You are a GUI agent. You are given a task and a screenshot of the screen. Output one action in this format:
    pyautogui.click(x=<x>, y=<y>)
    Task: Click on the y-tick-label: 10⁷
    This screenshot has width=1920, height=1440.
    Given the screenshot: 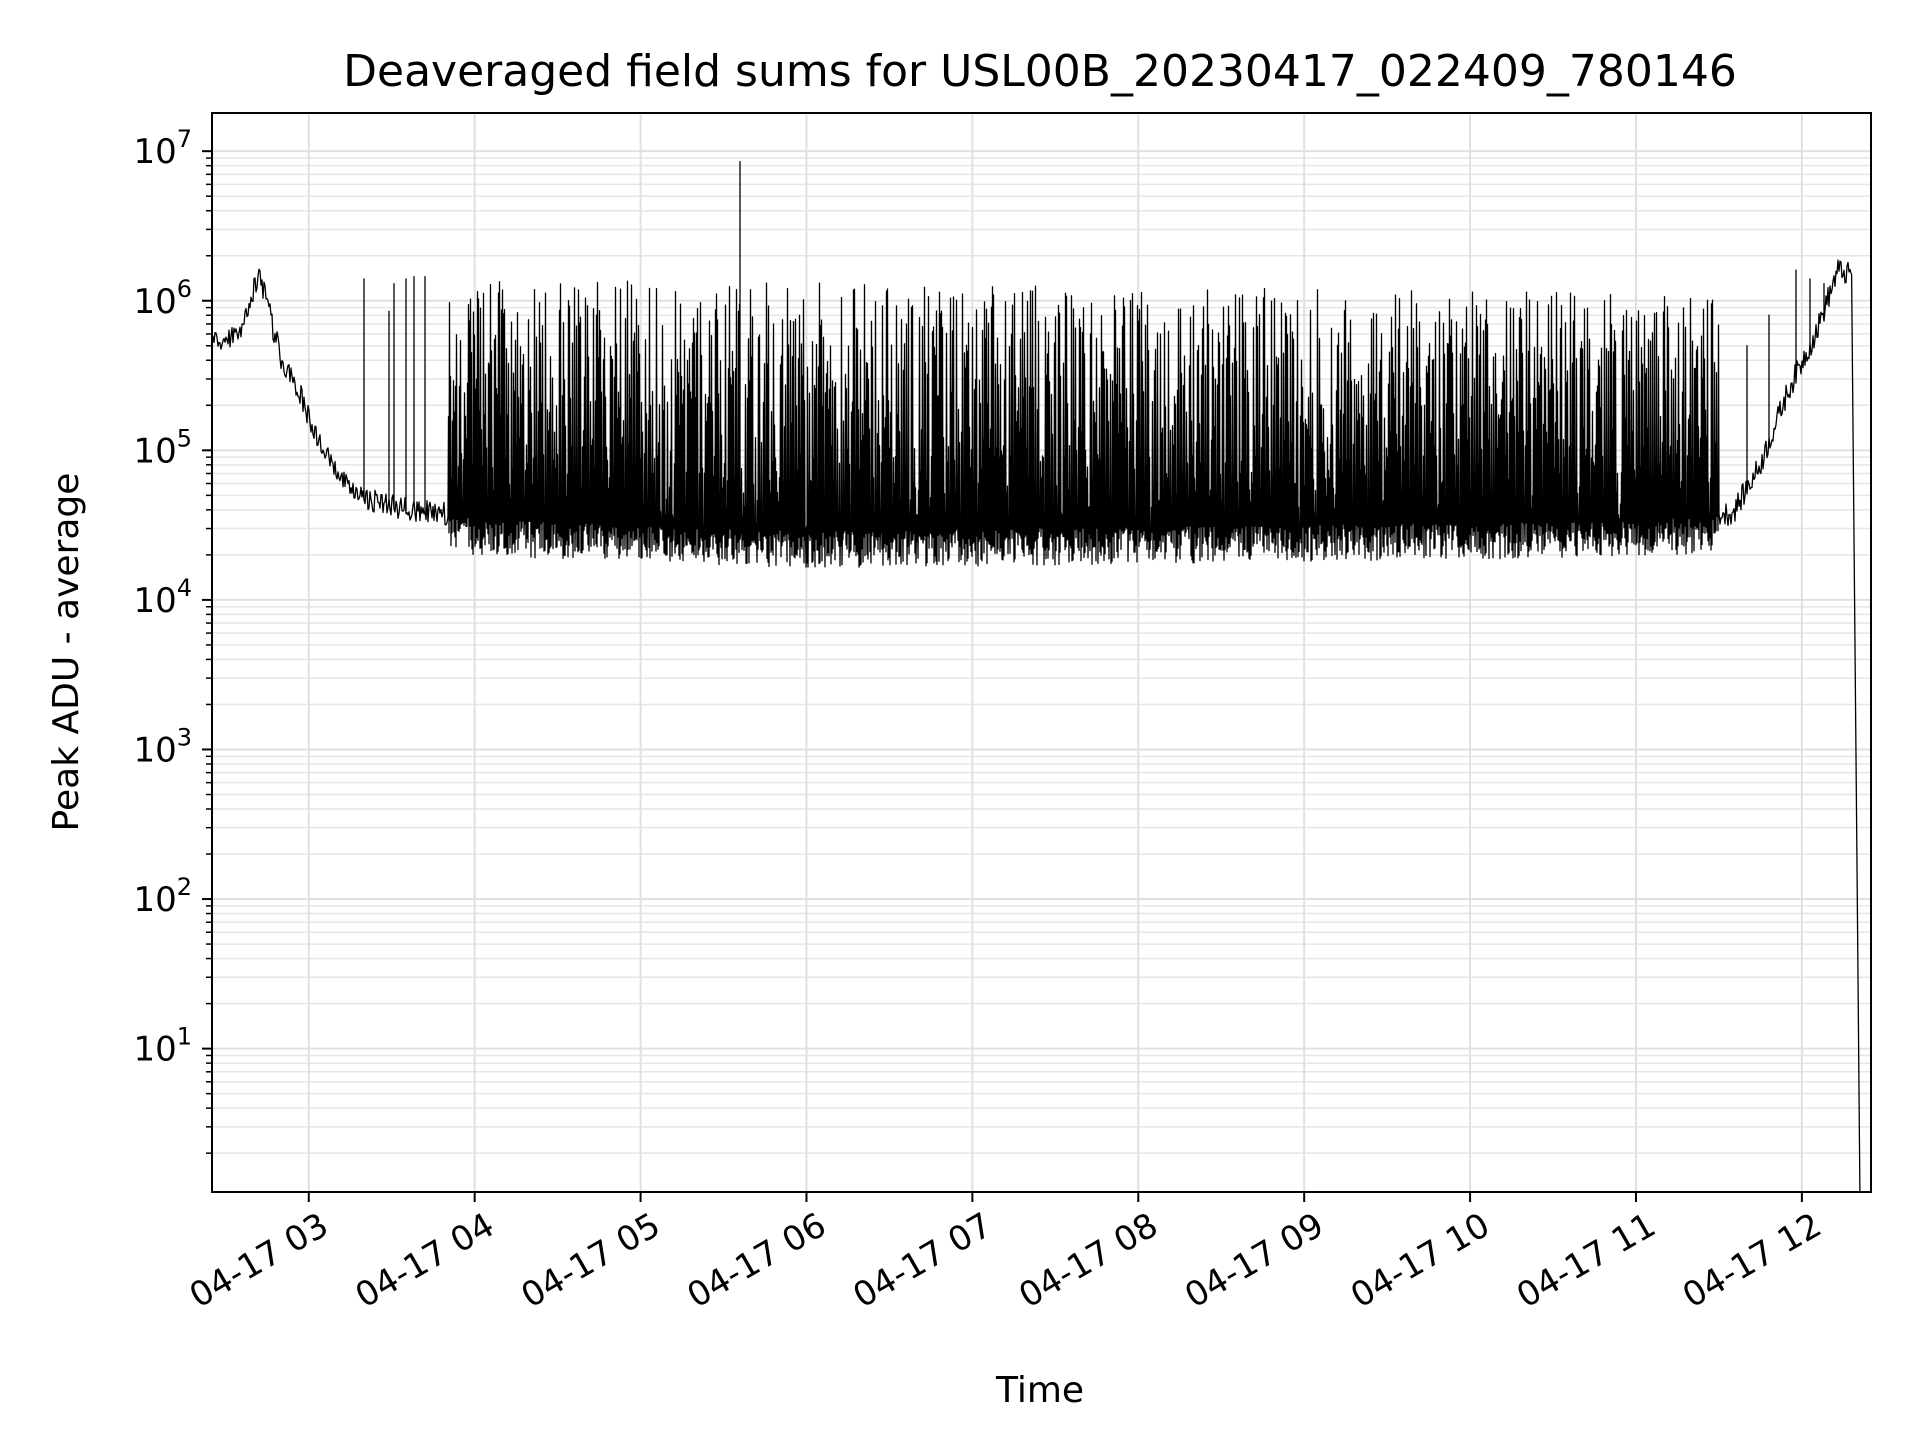 What is the action you would take?
    pyautogui.click(x=162, y=148)
    